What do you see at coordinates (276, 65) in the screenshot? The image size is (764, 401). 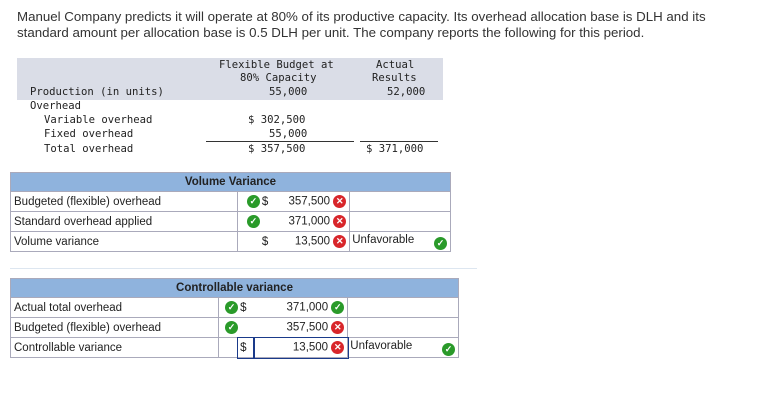 I see `flex-header-line1: Flexible Budget at` at bounding box center [276, 65].